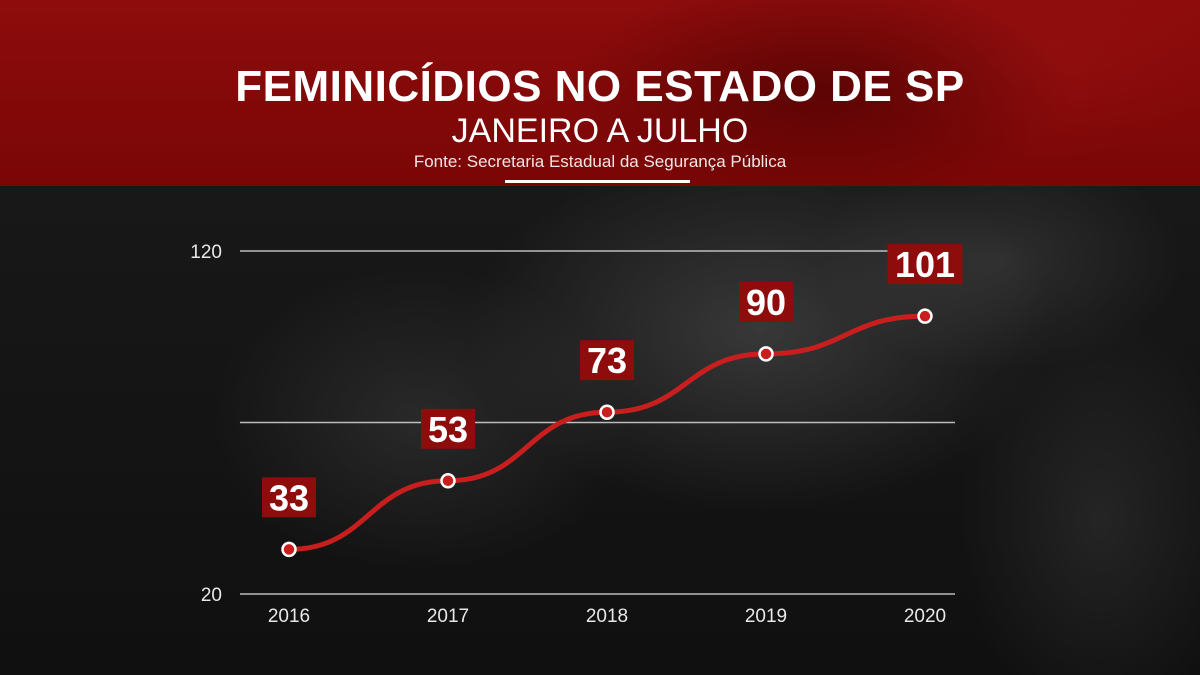 Image resolution: width=1200 pixels, height=675 pixels. I want to click on x-axis-ticks: 2016 2017 2018 2019 2020, so click(607, 616).